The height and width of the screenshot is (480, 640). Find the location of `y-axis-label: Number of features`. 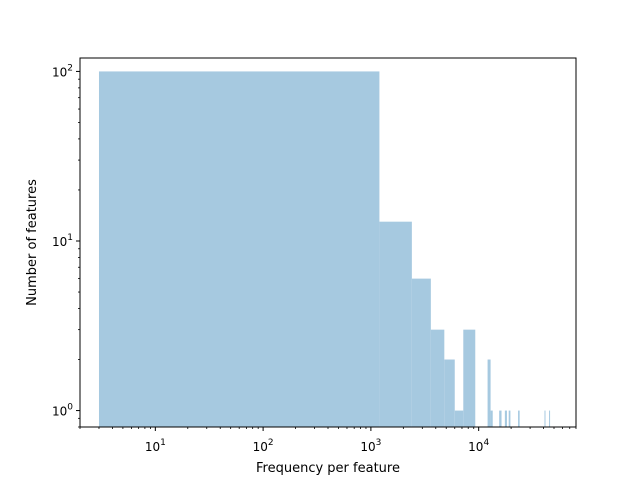

y-axis-label: Number of features is located at coordinates (32, 242).